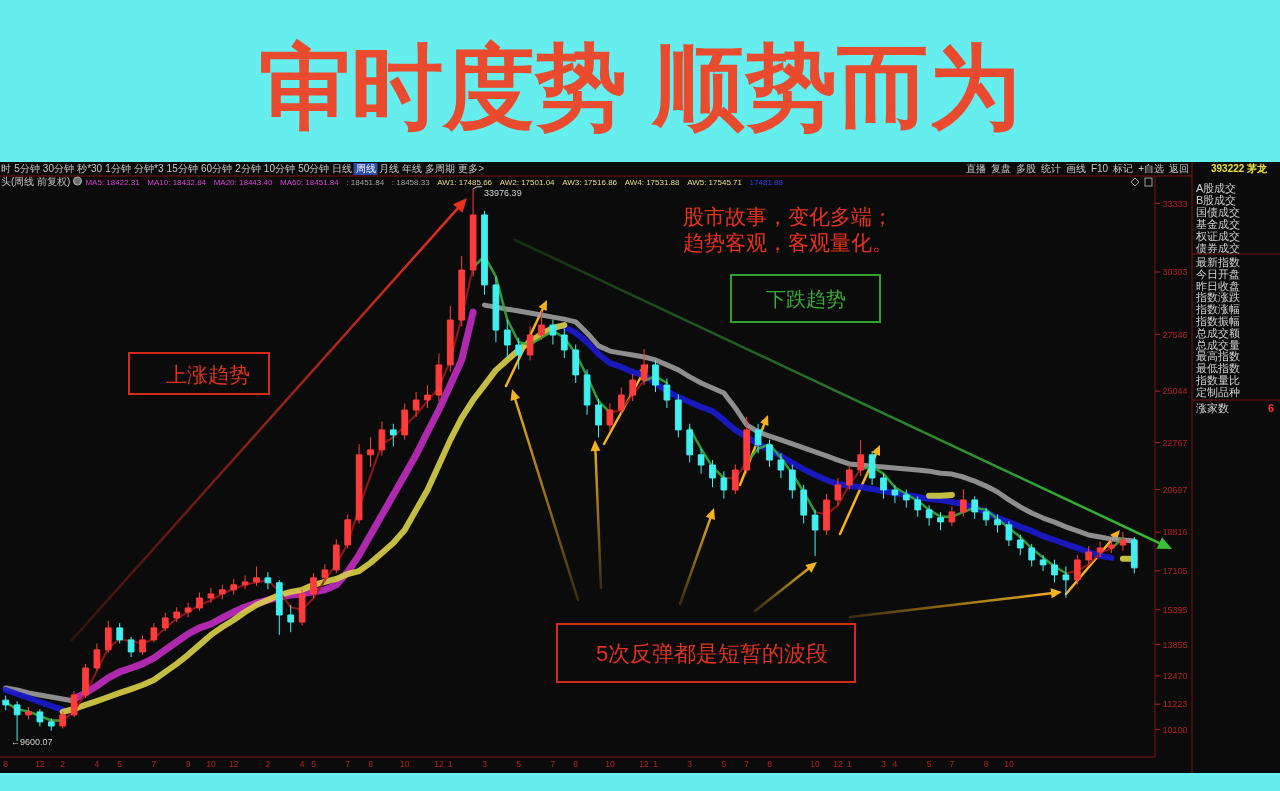 The image size is (1280, 791). I want to click on text: 50分钟, so click(314, 168).